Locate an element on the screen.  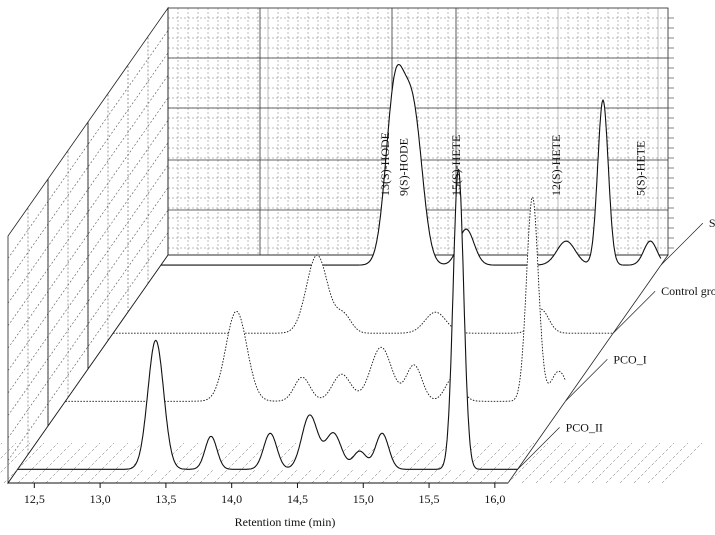
x-tick-label: 14,0 is located at coordinates (231, 499).